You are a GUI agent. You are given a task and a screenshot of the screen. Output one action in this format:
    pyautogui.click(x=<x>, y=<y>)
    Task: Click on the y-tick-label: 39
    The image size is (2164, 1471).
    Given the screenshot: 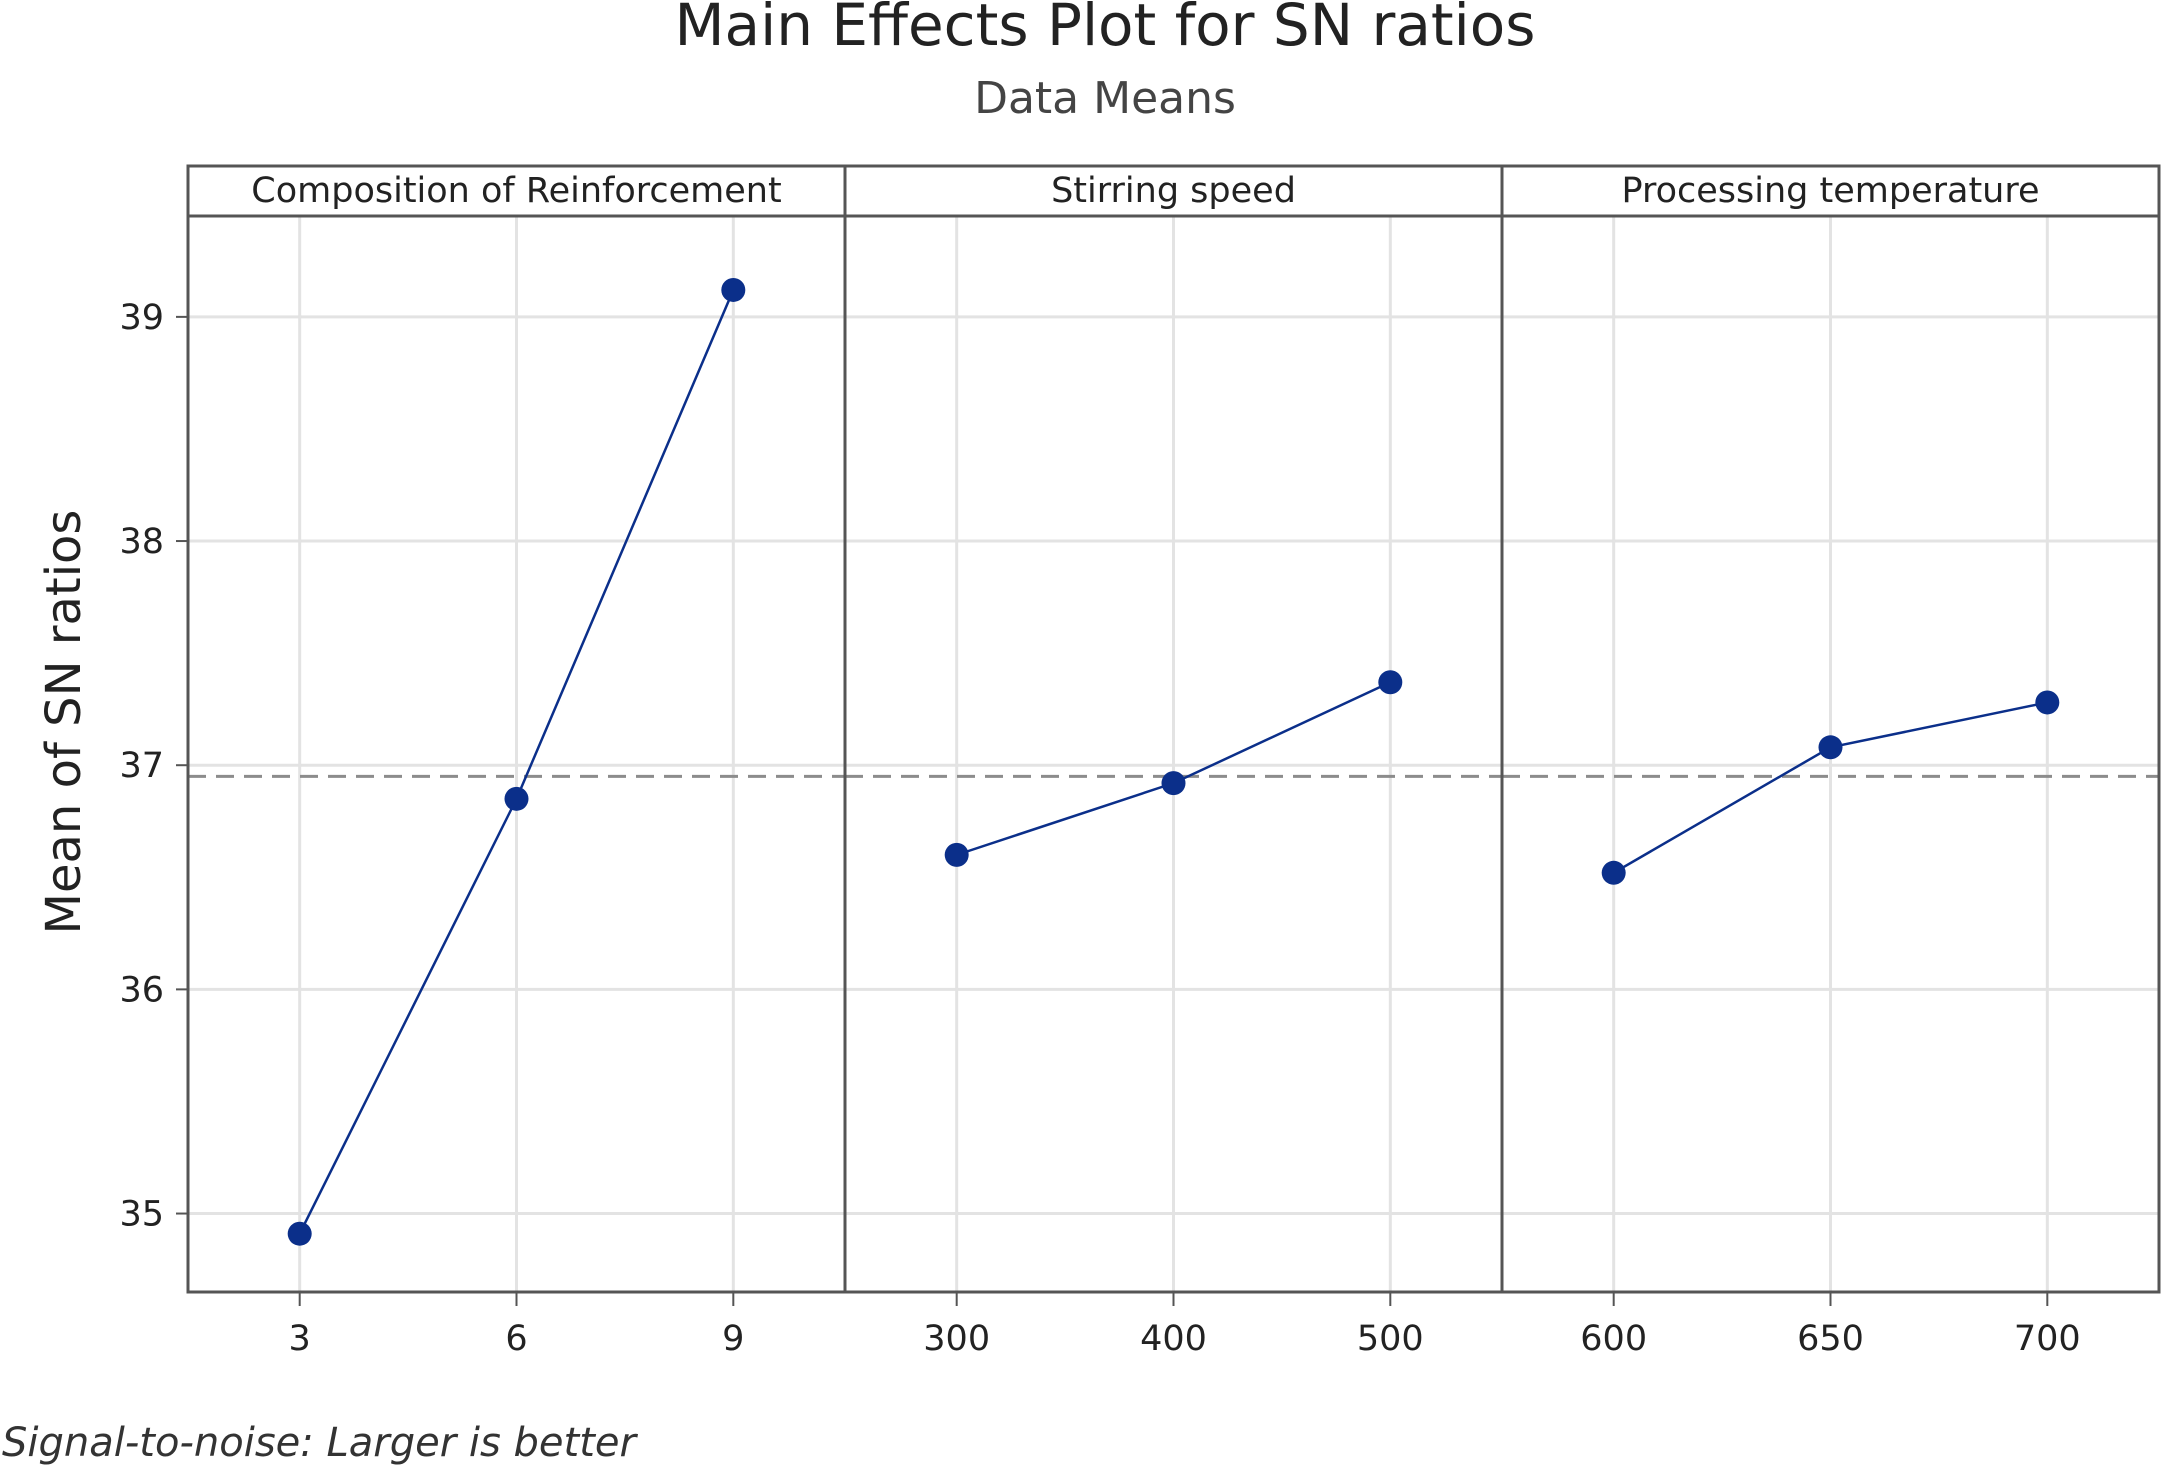 What is the action you would take?
    pyautogui.click(x=141, y=318)
    